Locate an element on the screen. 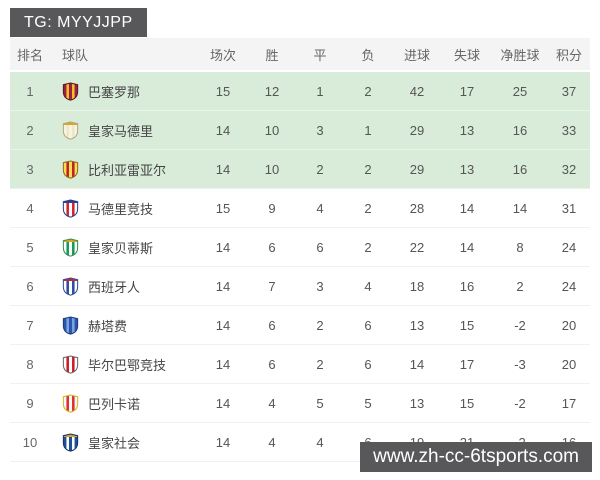 This screenshot has height=480, width=600. header-draws: 平 is located at coordinates (320, 55).